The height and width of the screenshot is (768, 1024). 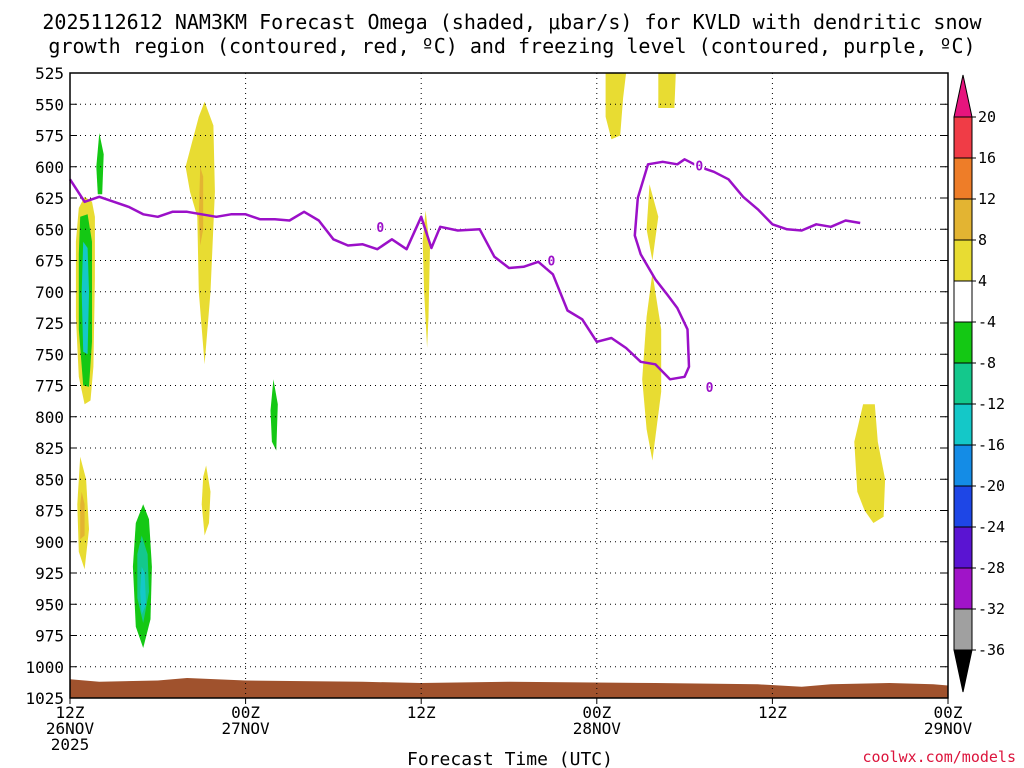 What do you see at coordinates (991, 527) in the screenshot?
I see `colorbar-label-10: -24` at bounding box center [991, 527].